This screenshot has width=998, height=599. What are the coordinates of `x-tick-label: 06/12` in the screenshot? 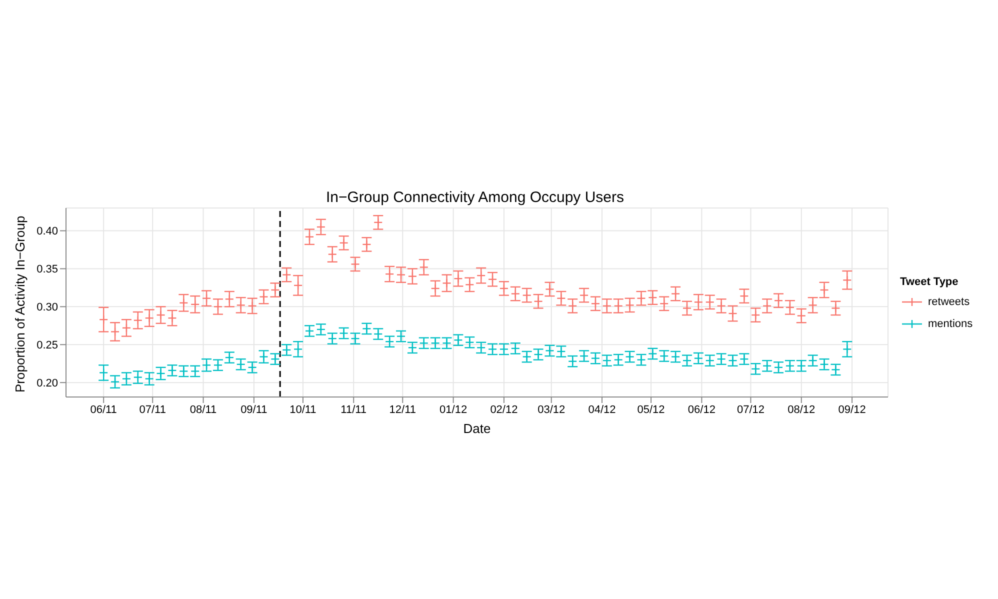 It's located at (702, 410).